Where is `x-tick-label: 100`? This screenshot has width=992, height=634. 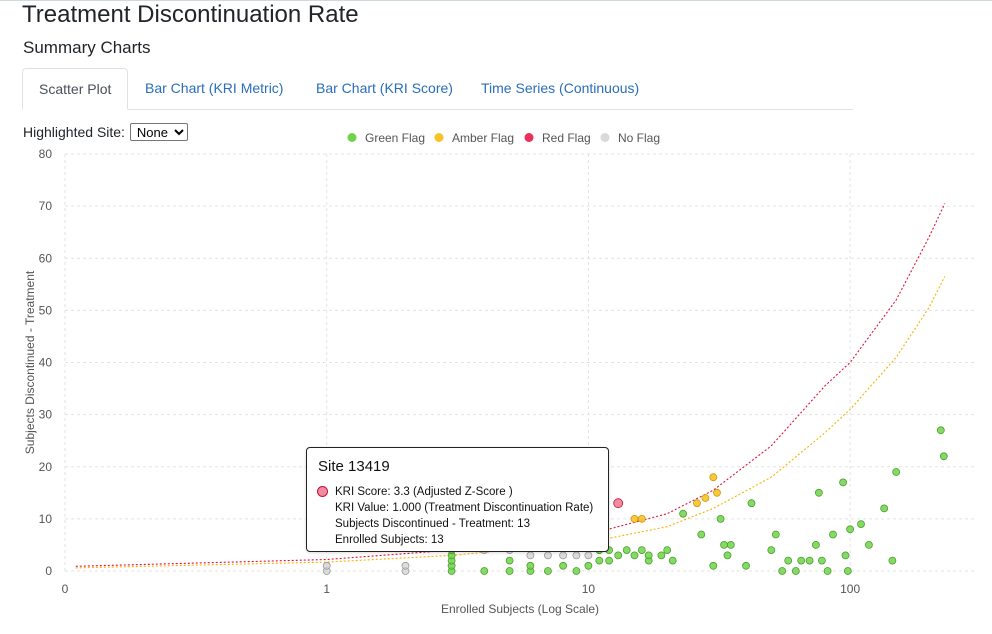 x-tick-label: 100 is located at coordinates (850, 589).